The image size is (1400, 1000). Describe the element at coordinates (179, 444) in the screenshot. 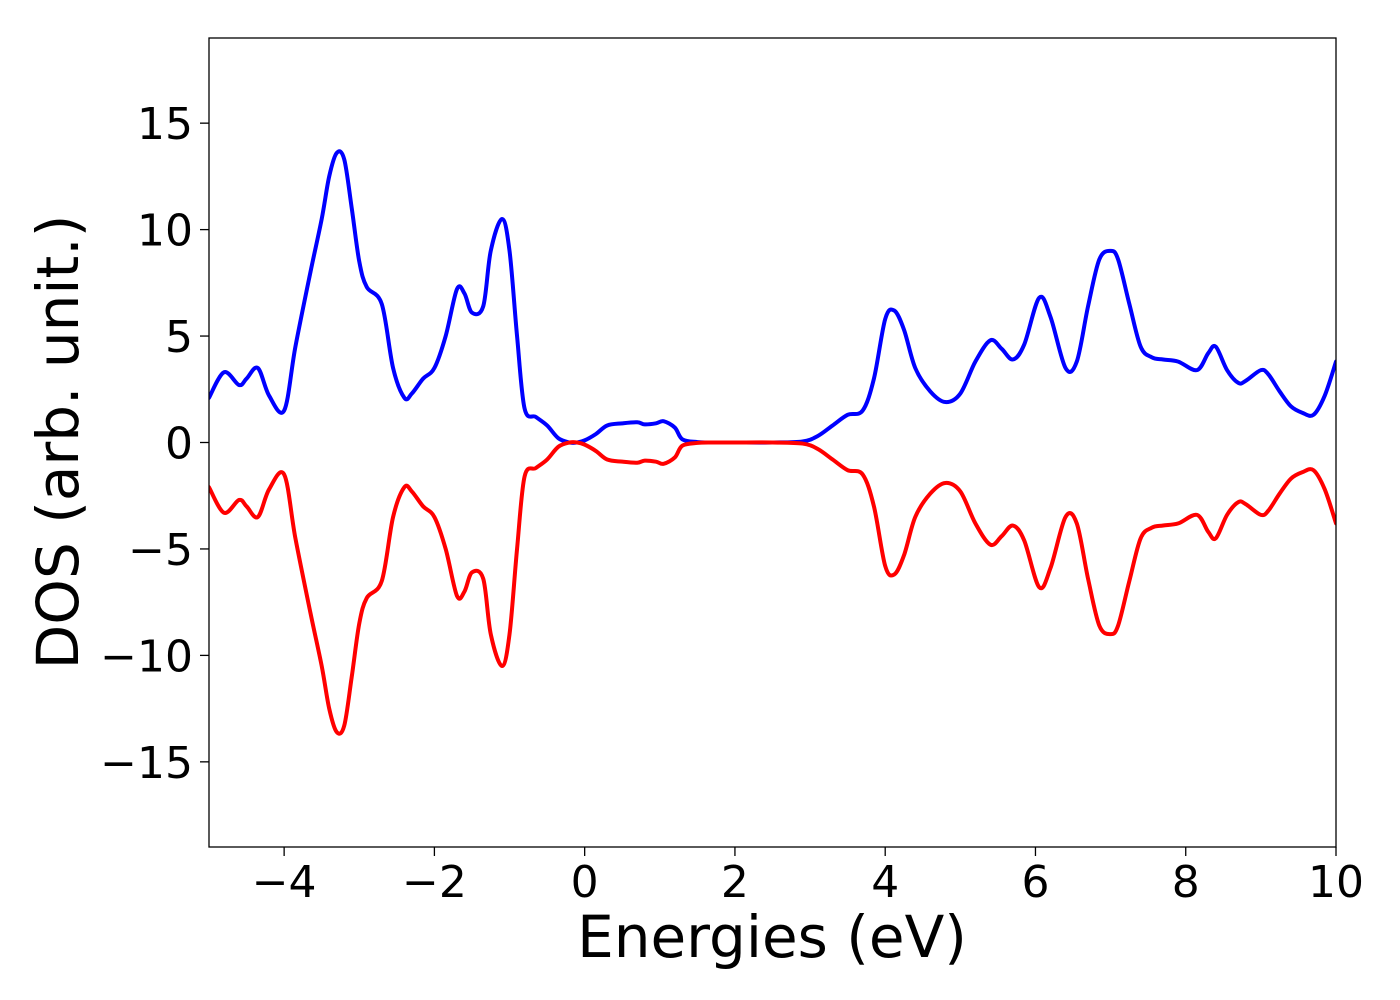

I see `y-tick-label: 0` at that location.